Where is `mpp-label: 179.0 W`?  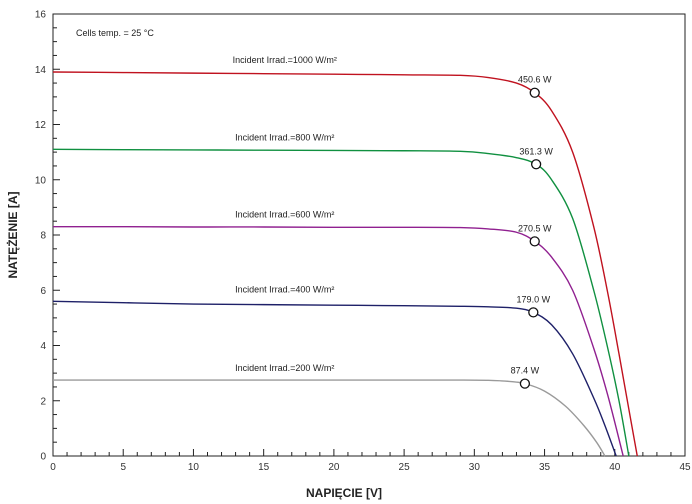 mpp-label: 179.0 W is located at coordinates (534, 299).